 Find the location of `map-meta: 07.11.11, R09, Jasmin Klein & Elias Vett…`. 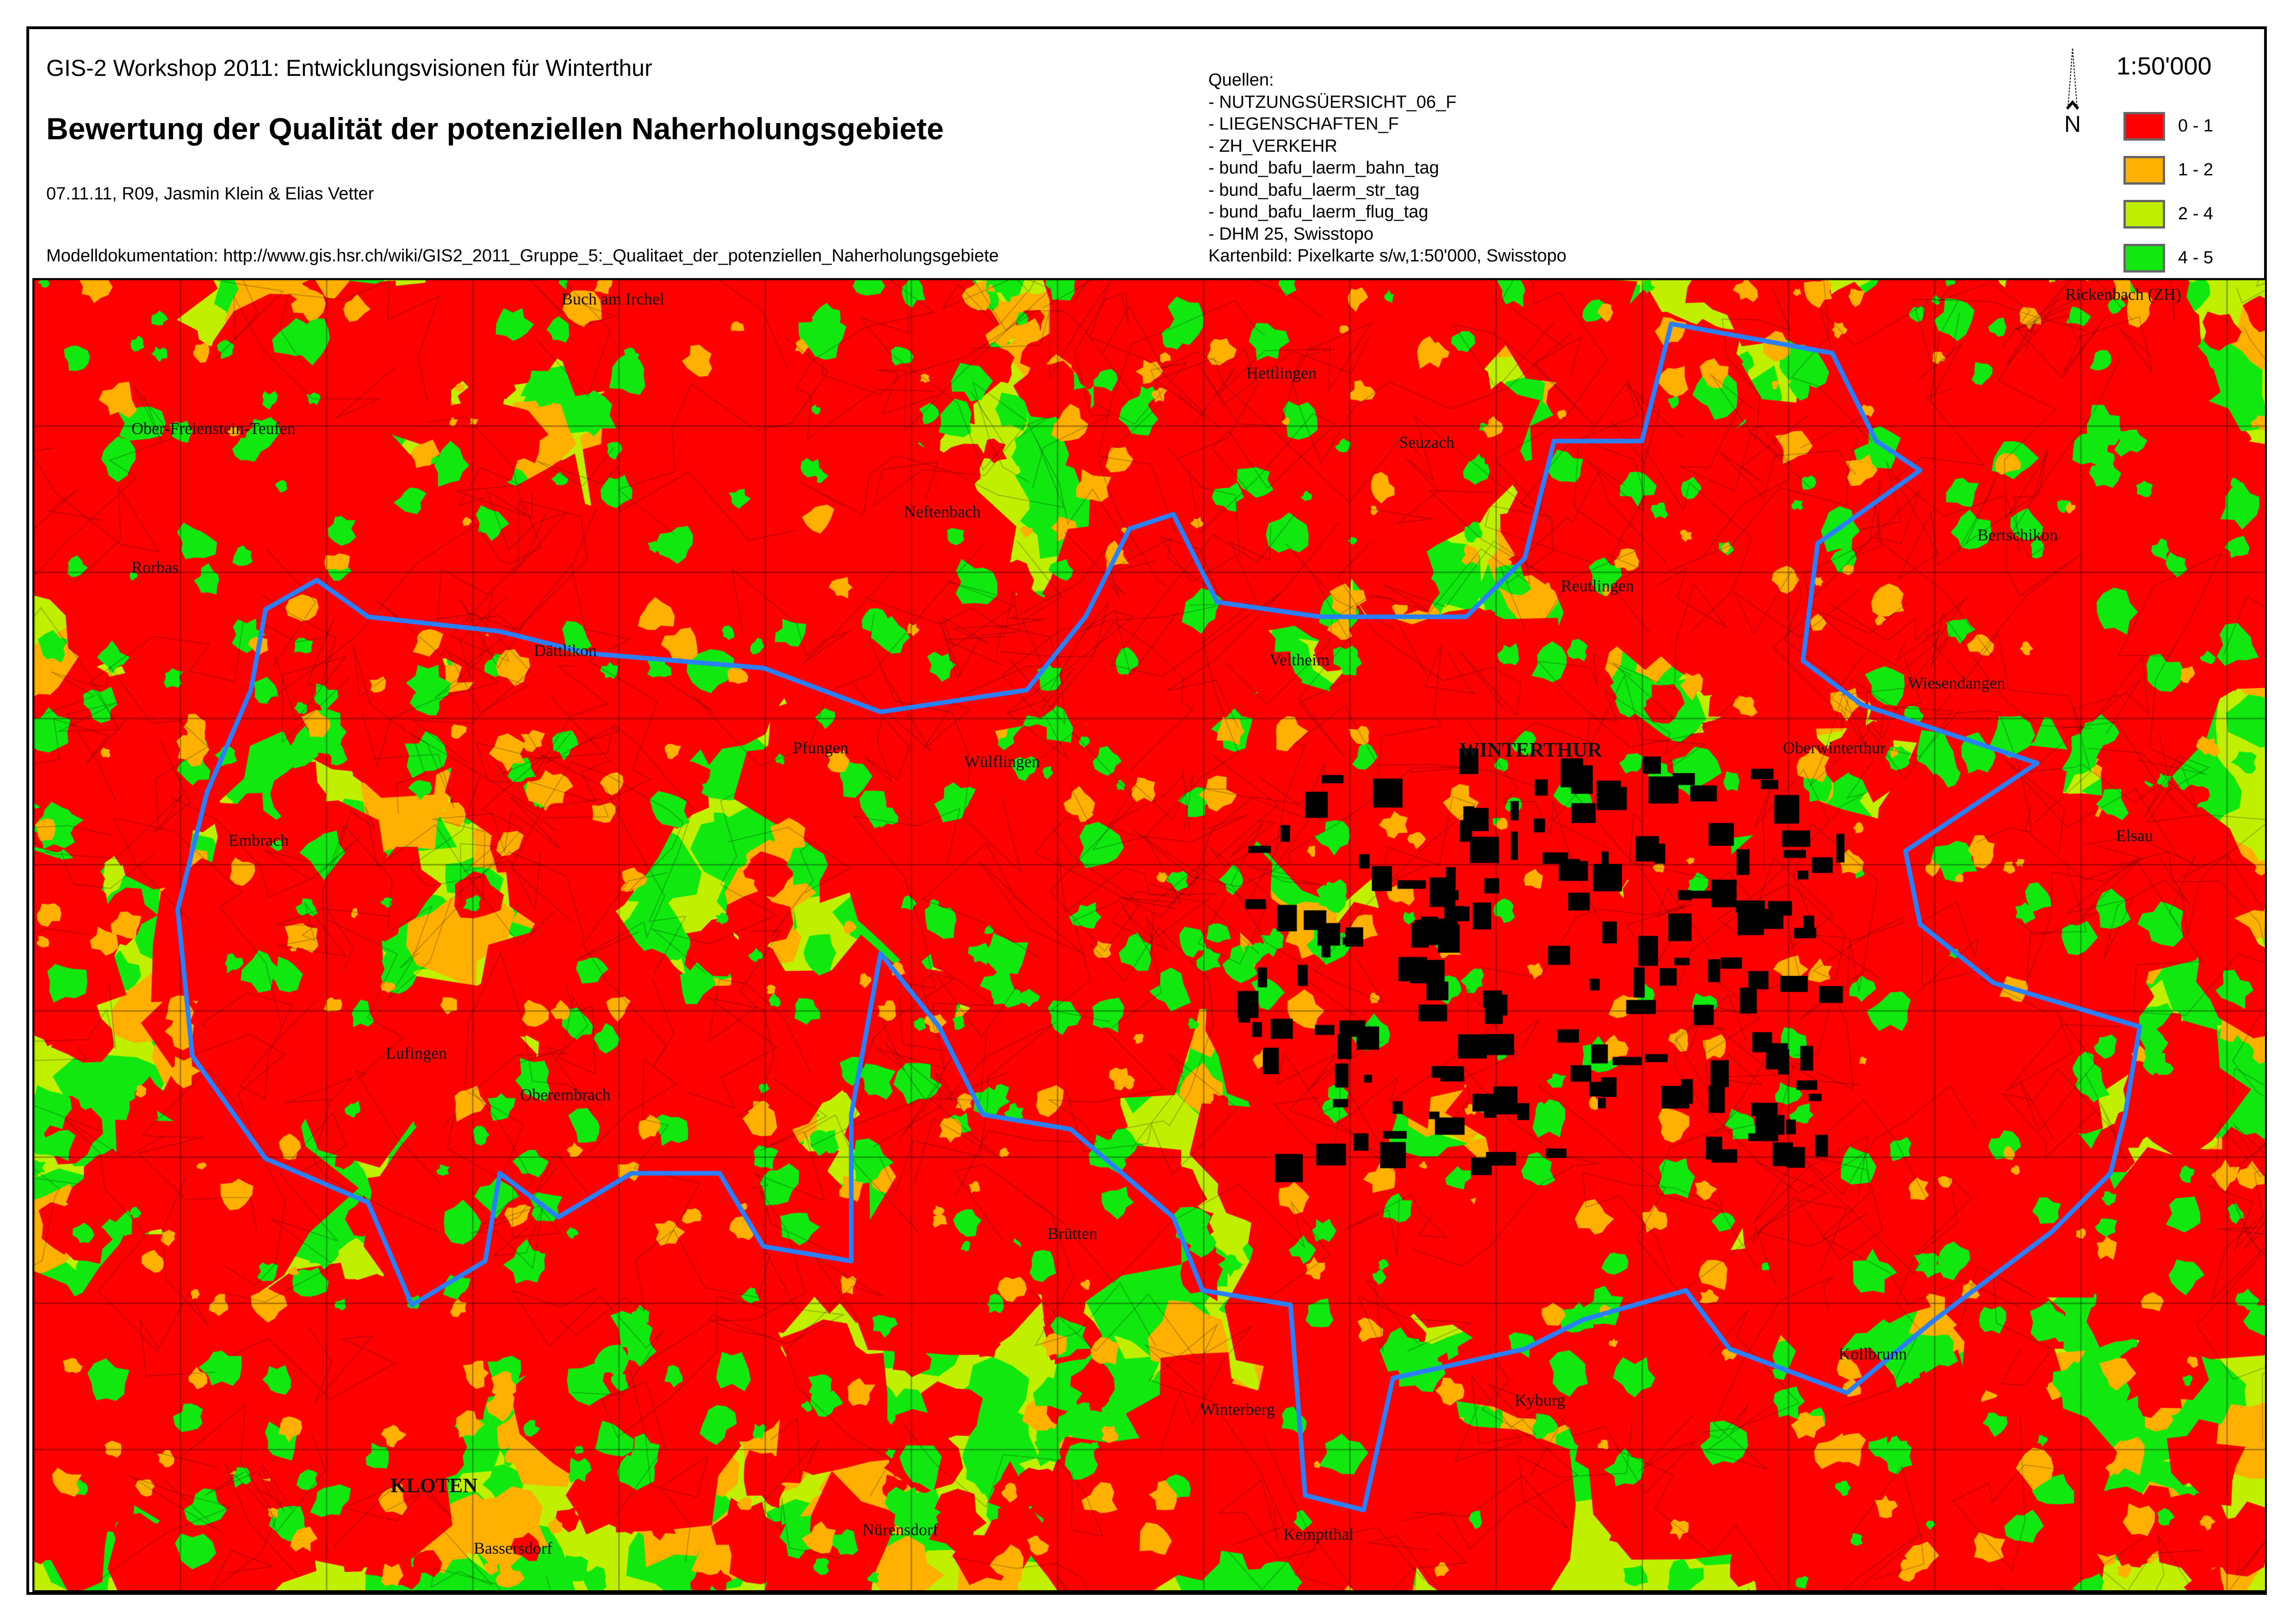

map-meta: 07.11.11, R09, Jasmin Klein & Elias Vett… is located at coordinates (210, 194).